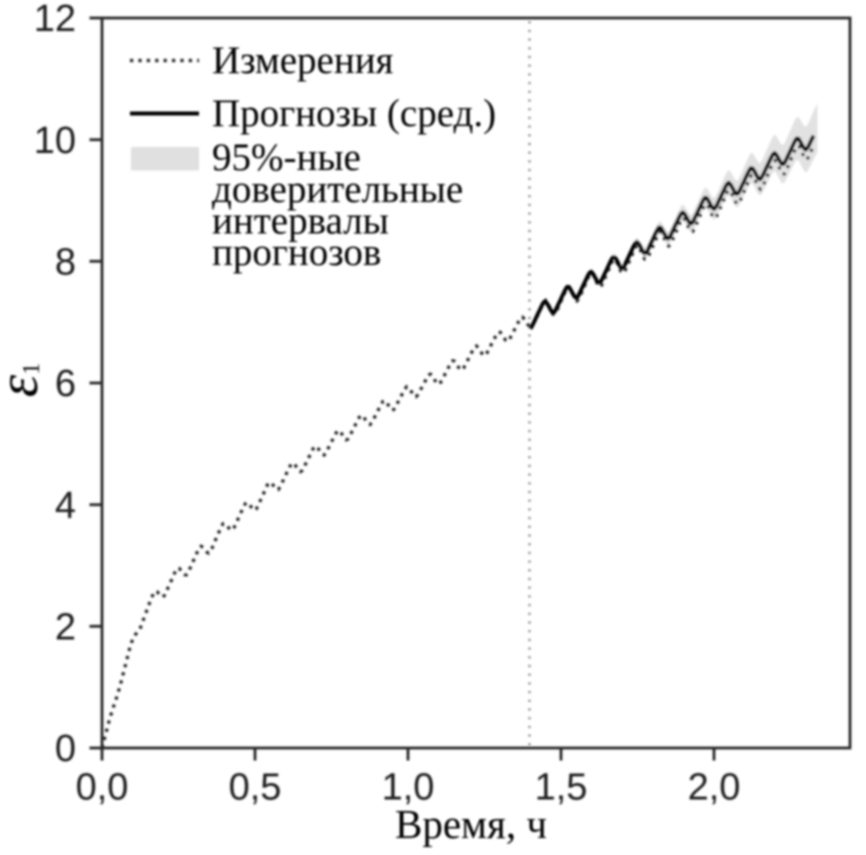 The width and height of the screenshot is (866, 855). Describe the element at coordinates (303, 60) in the screenshot. I see `svg-text: Измерения` at that location.